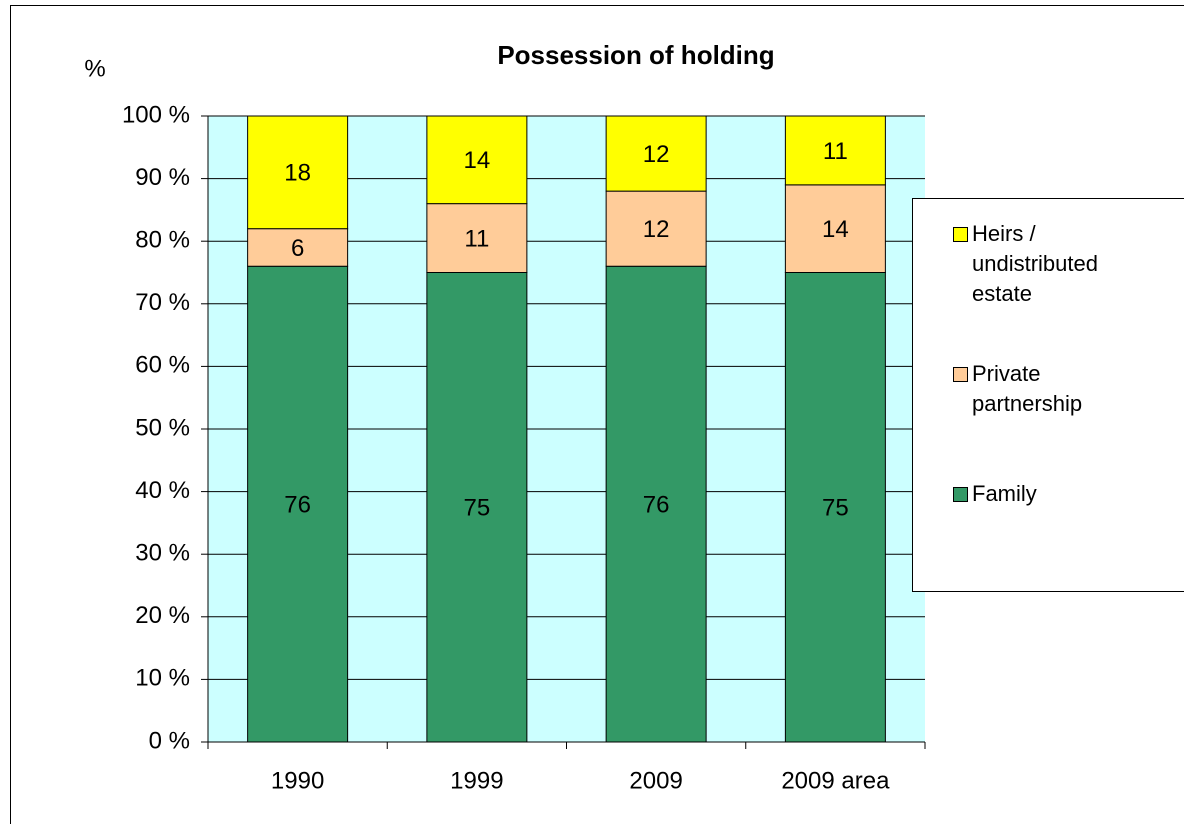 This screenshot has height=824, width=1184. I want to click on x-tick-label: 2009 area, so click(835, 780).